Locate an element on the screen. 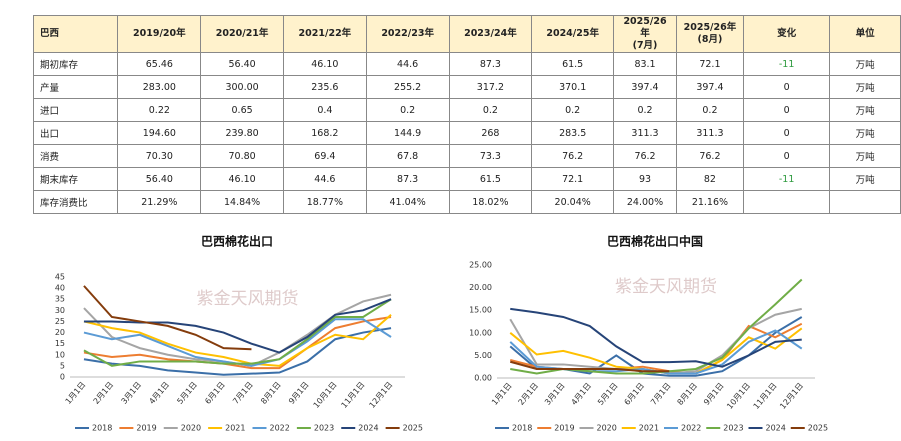  table-cell: 67.8 is located at coordinates (407, 156).